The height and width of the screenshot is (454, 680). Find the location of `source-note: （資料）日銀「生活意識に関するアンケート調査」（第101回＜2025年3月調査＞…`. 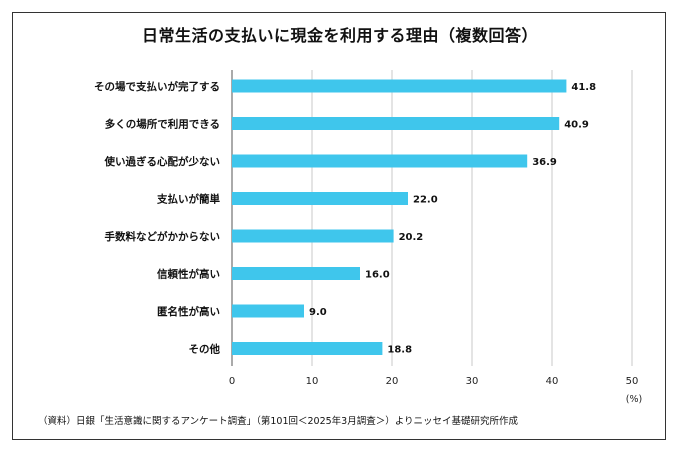

source-note: （資料）日銀「生活意識に関するアンケート調査」（第101回＜2025年3月調査＞… is located at coordinates (278, 421).